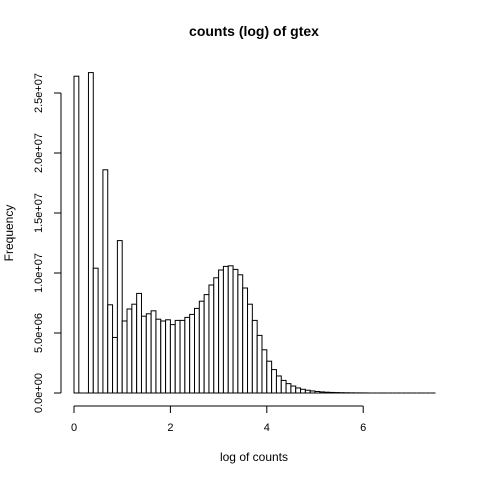 This screenshot has width=480, height=480. What do you see at coordinates (39, 273) in the screenshot?
I see `y-tick-label: 1.0e+07` at bounding box center [39, 273].